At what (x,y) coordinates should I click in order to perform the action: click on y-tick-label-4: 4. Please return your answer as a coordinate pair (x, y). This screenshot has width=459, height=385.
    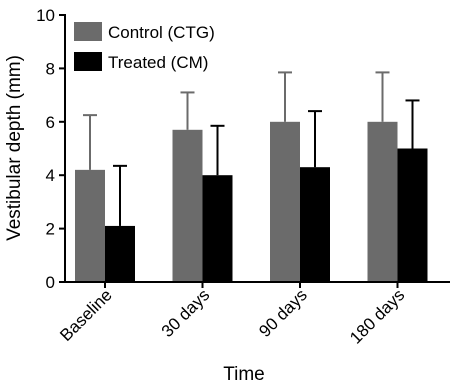
    Looking at the image, I should click on (50, 175).